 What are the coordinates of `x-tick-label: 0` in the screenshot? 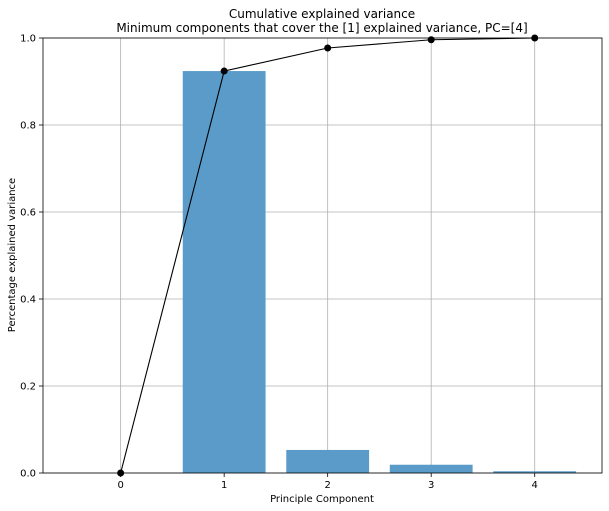 It's located at (120, 485).